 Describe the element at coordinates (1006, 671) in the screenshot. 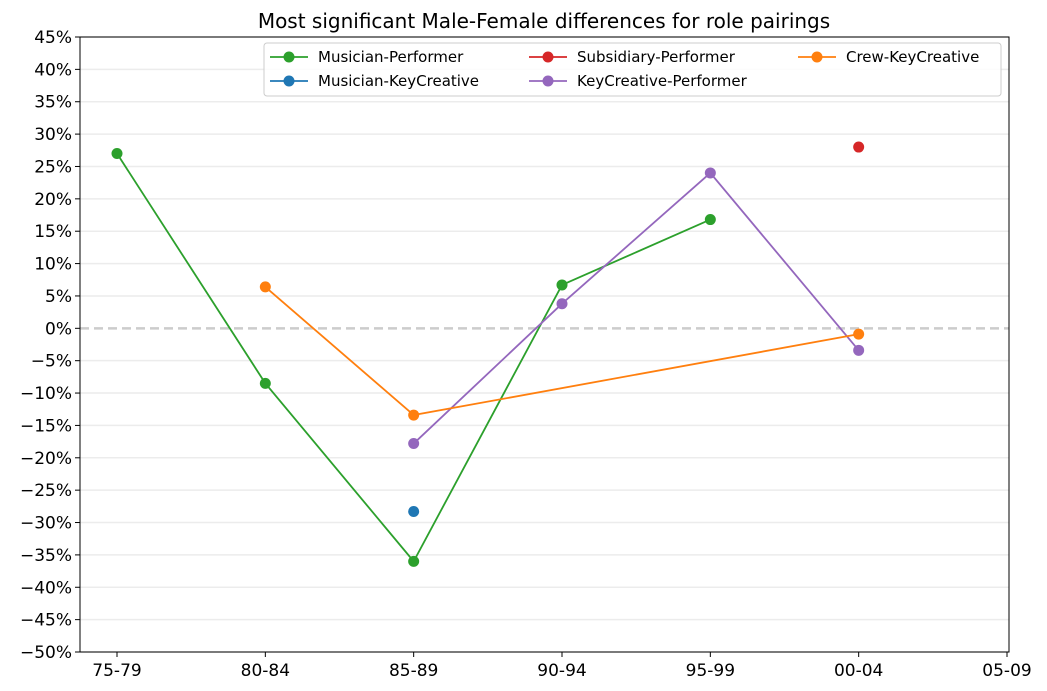

I see `x-tick-label: 05-09` at that location.